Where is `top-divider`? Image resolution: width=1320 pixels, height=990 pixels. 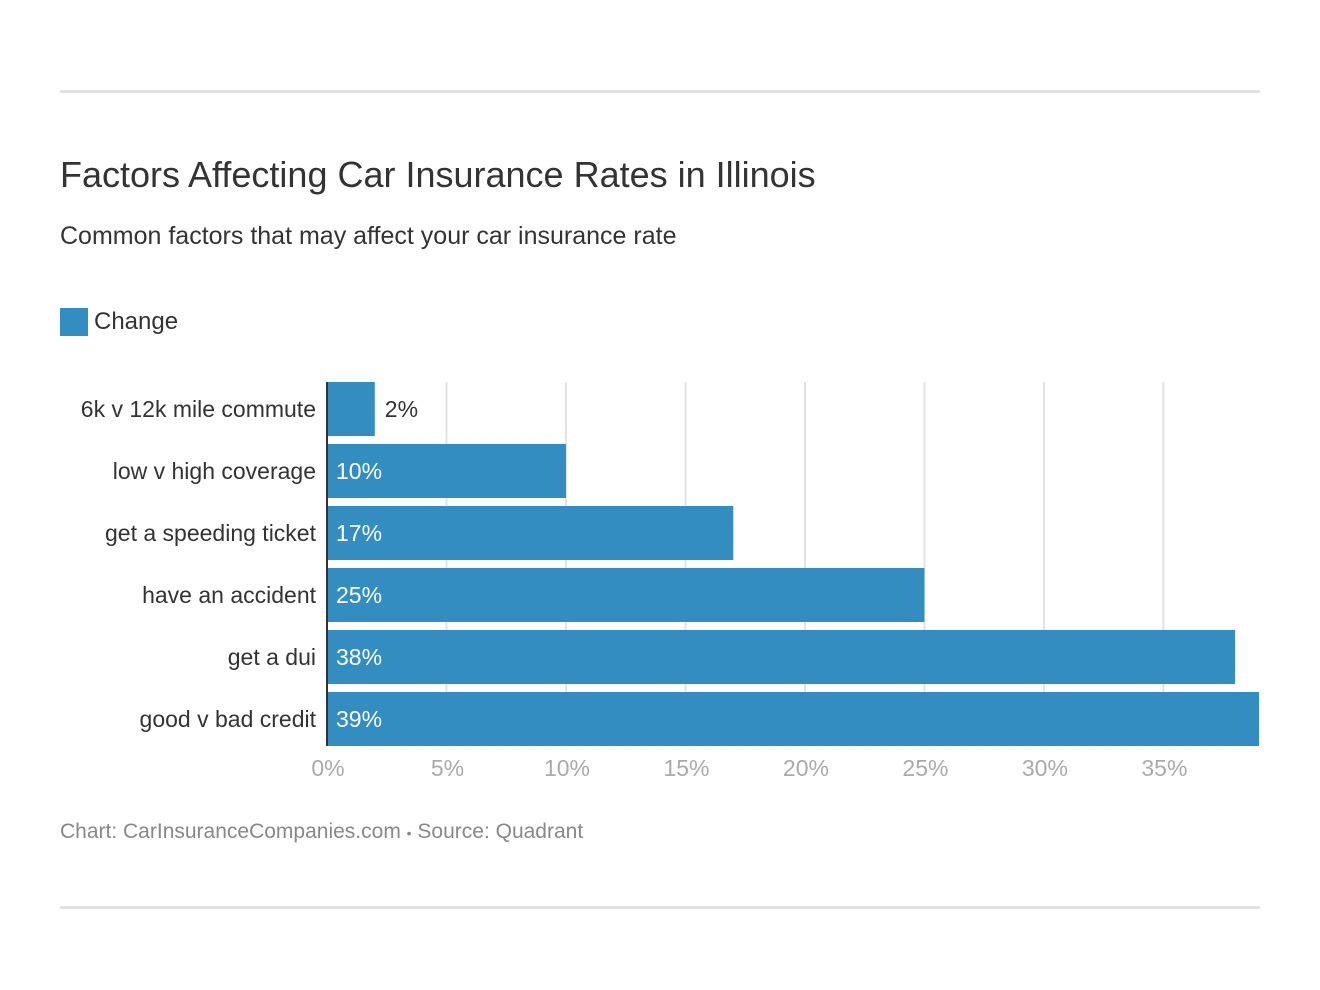 top-divider is located at coordinates (660, 91).